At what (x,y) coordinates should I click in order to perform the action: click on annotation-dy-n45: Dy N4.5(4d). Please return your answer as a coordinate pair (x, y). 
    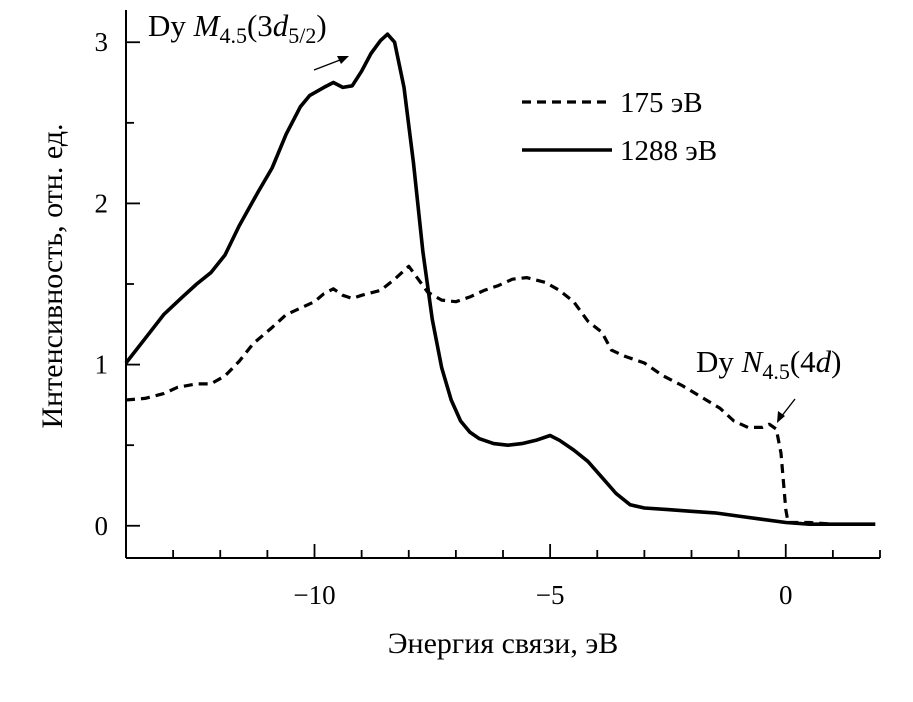
    Looking at the image, I should click on (768, 383).